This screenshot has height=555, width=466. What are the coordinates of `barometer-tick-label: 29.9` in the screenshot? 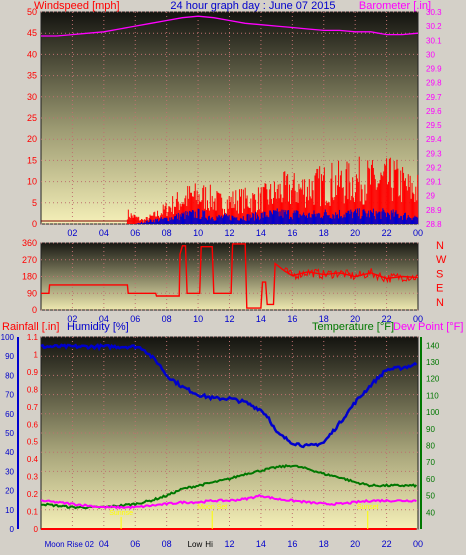 It's located at (434, 69).